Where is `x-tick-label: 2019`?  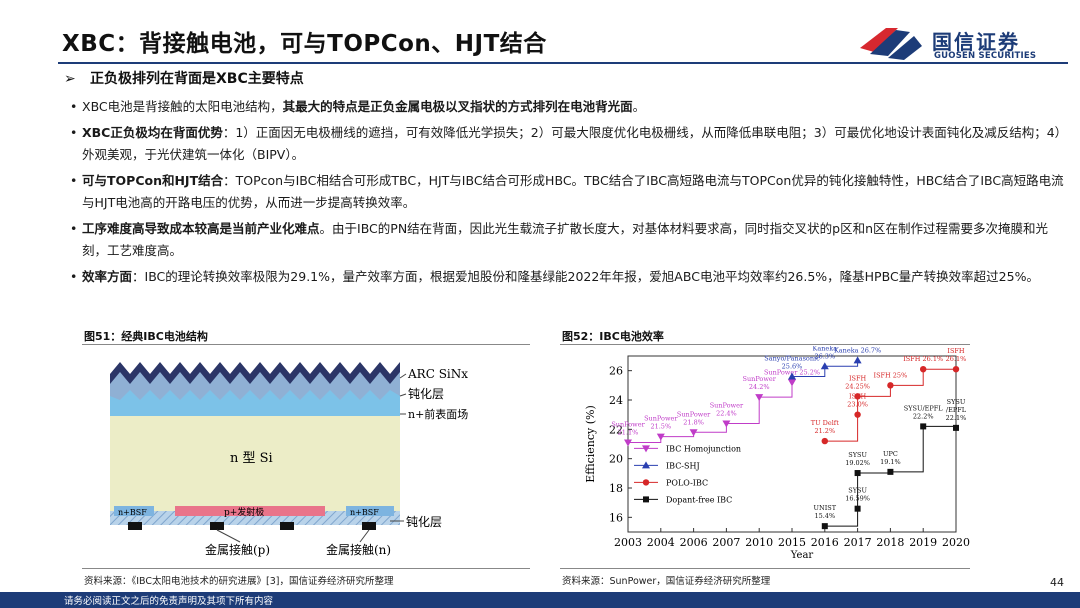
x-tick-label: 2019 is located at coordinates (923, 542).